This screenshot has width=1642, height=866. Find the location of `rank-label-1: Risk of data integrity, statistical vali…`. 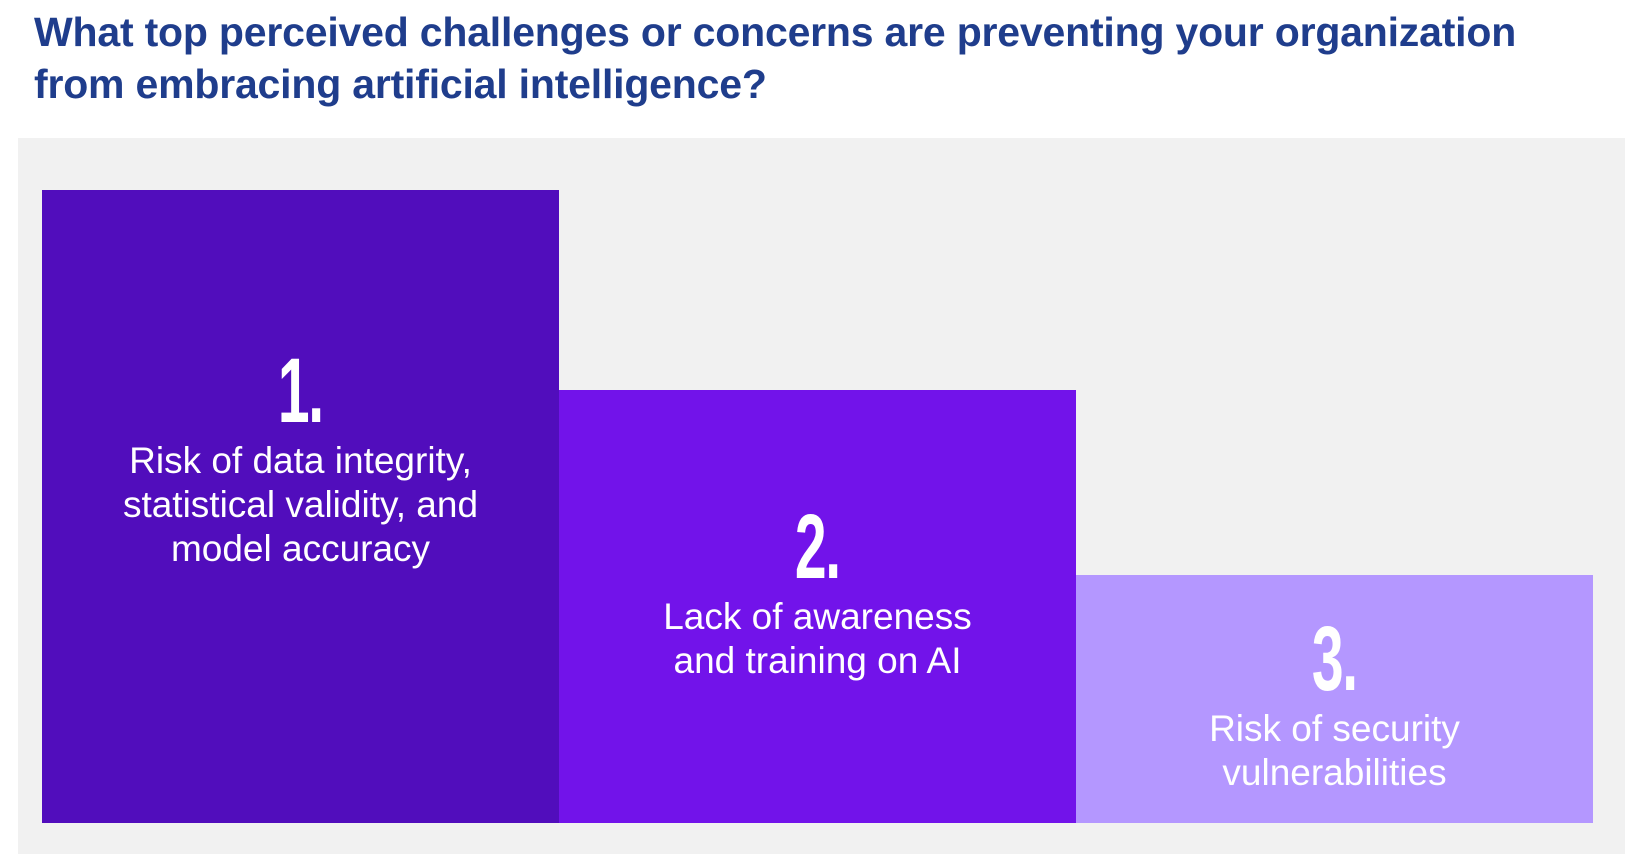

rank-label-1: Risk of data integrity, statistical vali… is located at coordinates (300, 504).